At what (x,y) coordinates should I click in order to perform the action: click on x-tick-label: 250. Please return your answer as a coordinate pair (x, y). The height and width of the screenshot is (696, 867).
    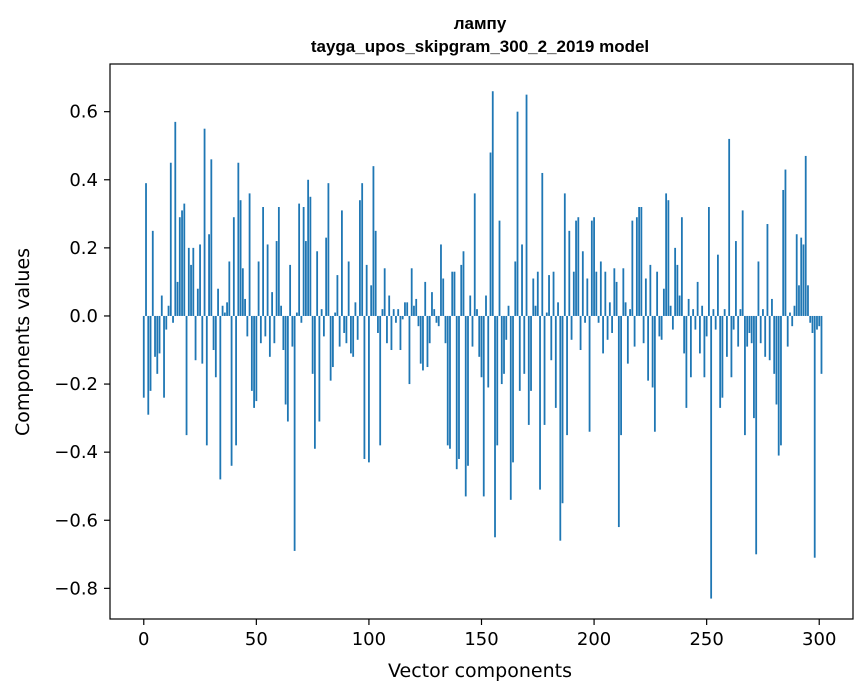
    Looking at the image, I should click on (706, 639).